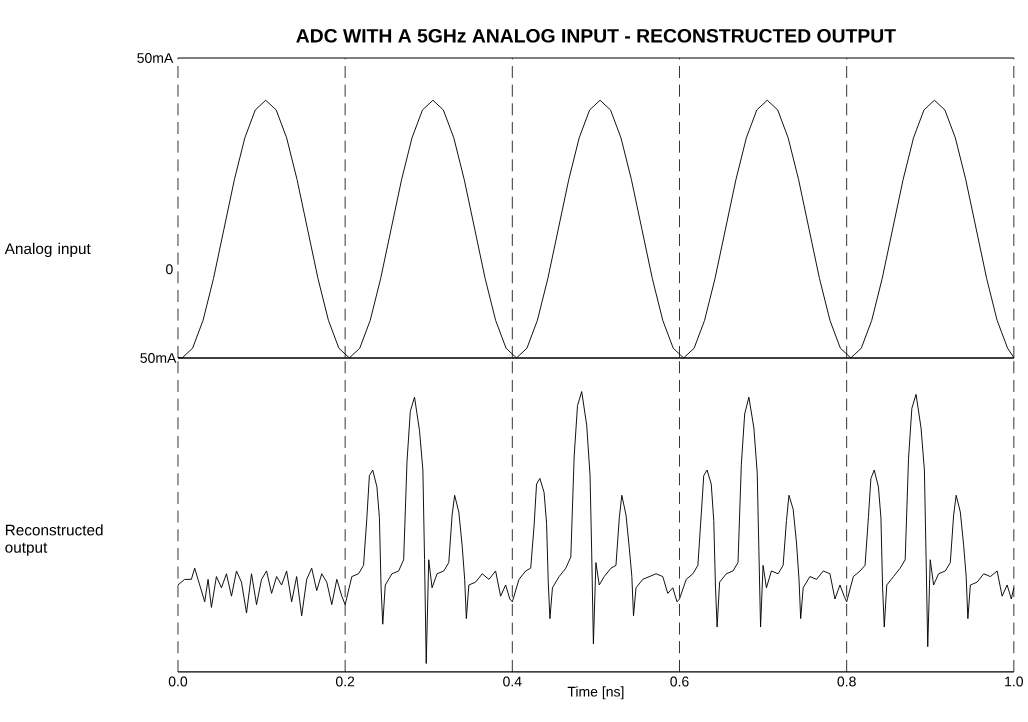 This screenshot has width=1028, height=722. I want to click on chart-title: ADC WITH A 5GHz ANALOG INPUT - RECONSTRUCTED OUTPUT, so click(596, 35).